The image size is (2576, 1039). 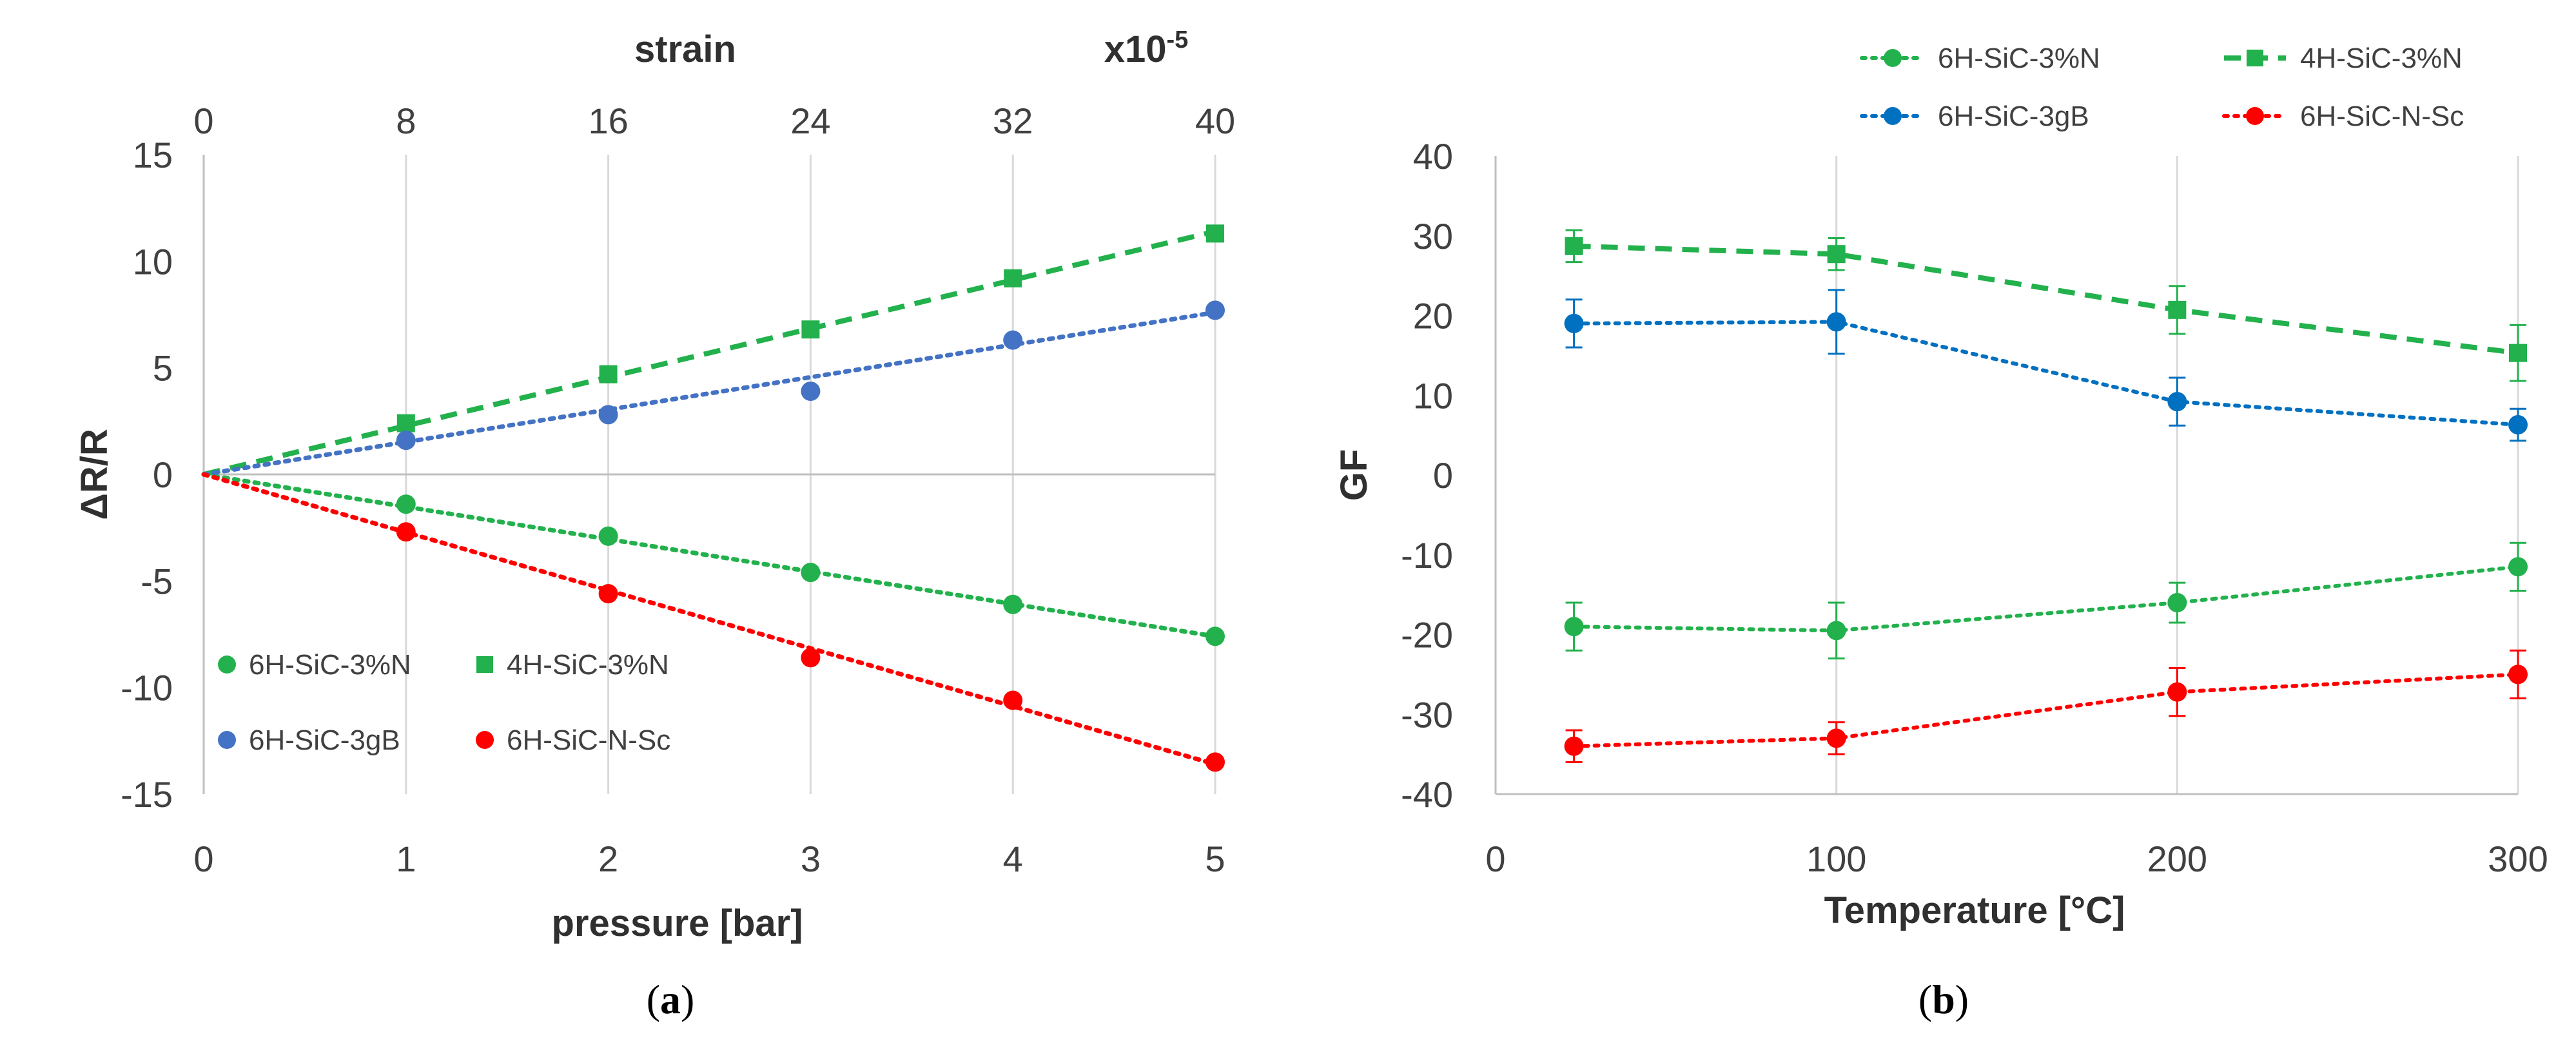 What do you see at coordinates (677, 923) in the screenshot?
I see `a-x-axis-title: pressure [bar]` at bounding box center [677, 923].